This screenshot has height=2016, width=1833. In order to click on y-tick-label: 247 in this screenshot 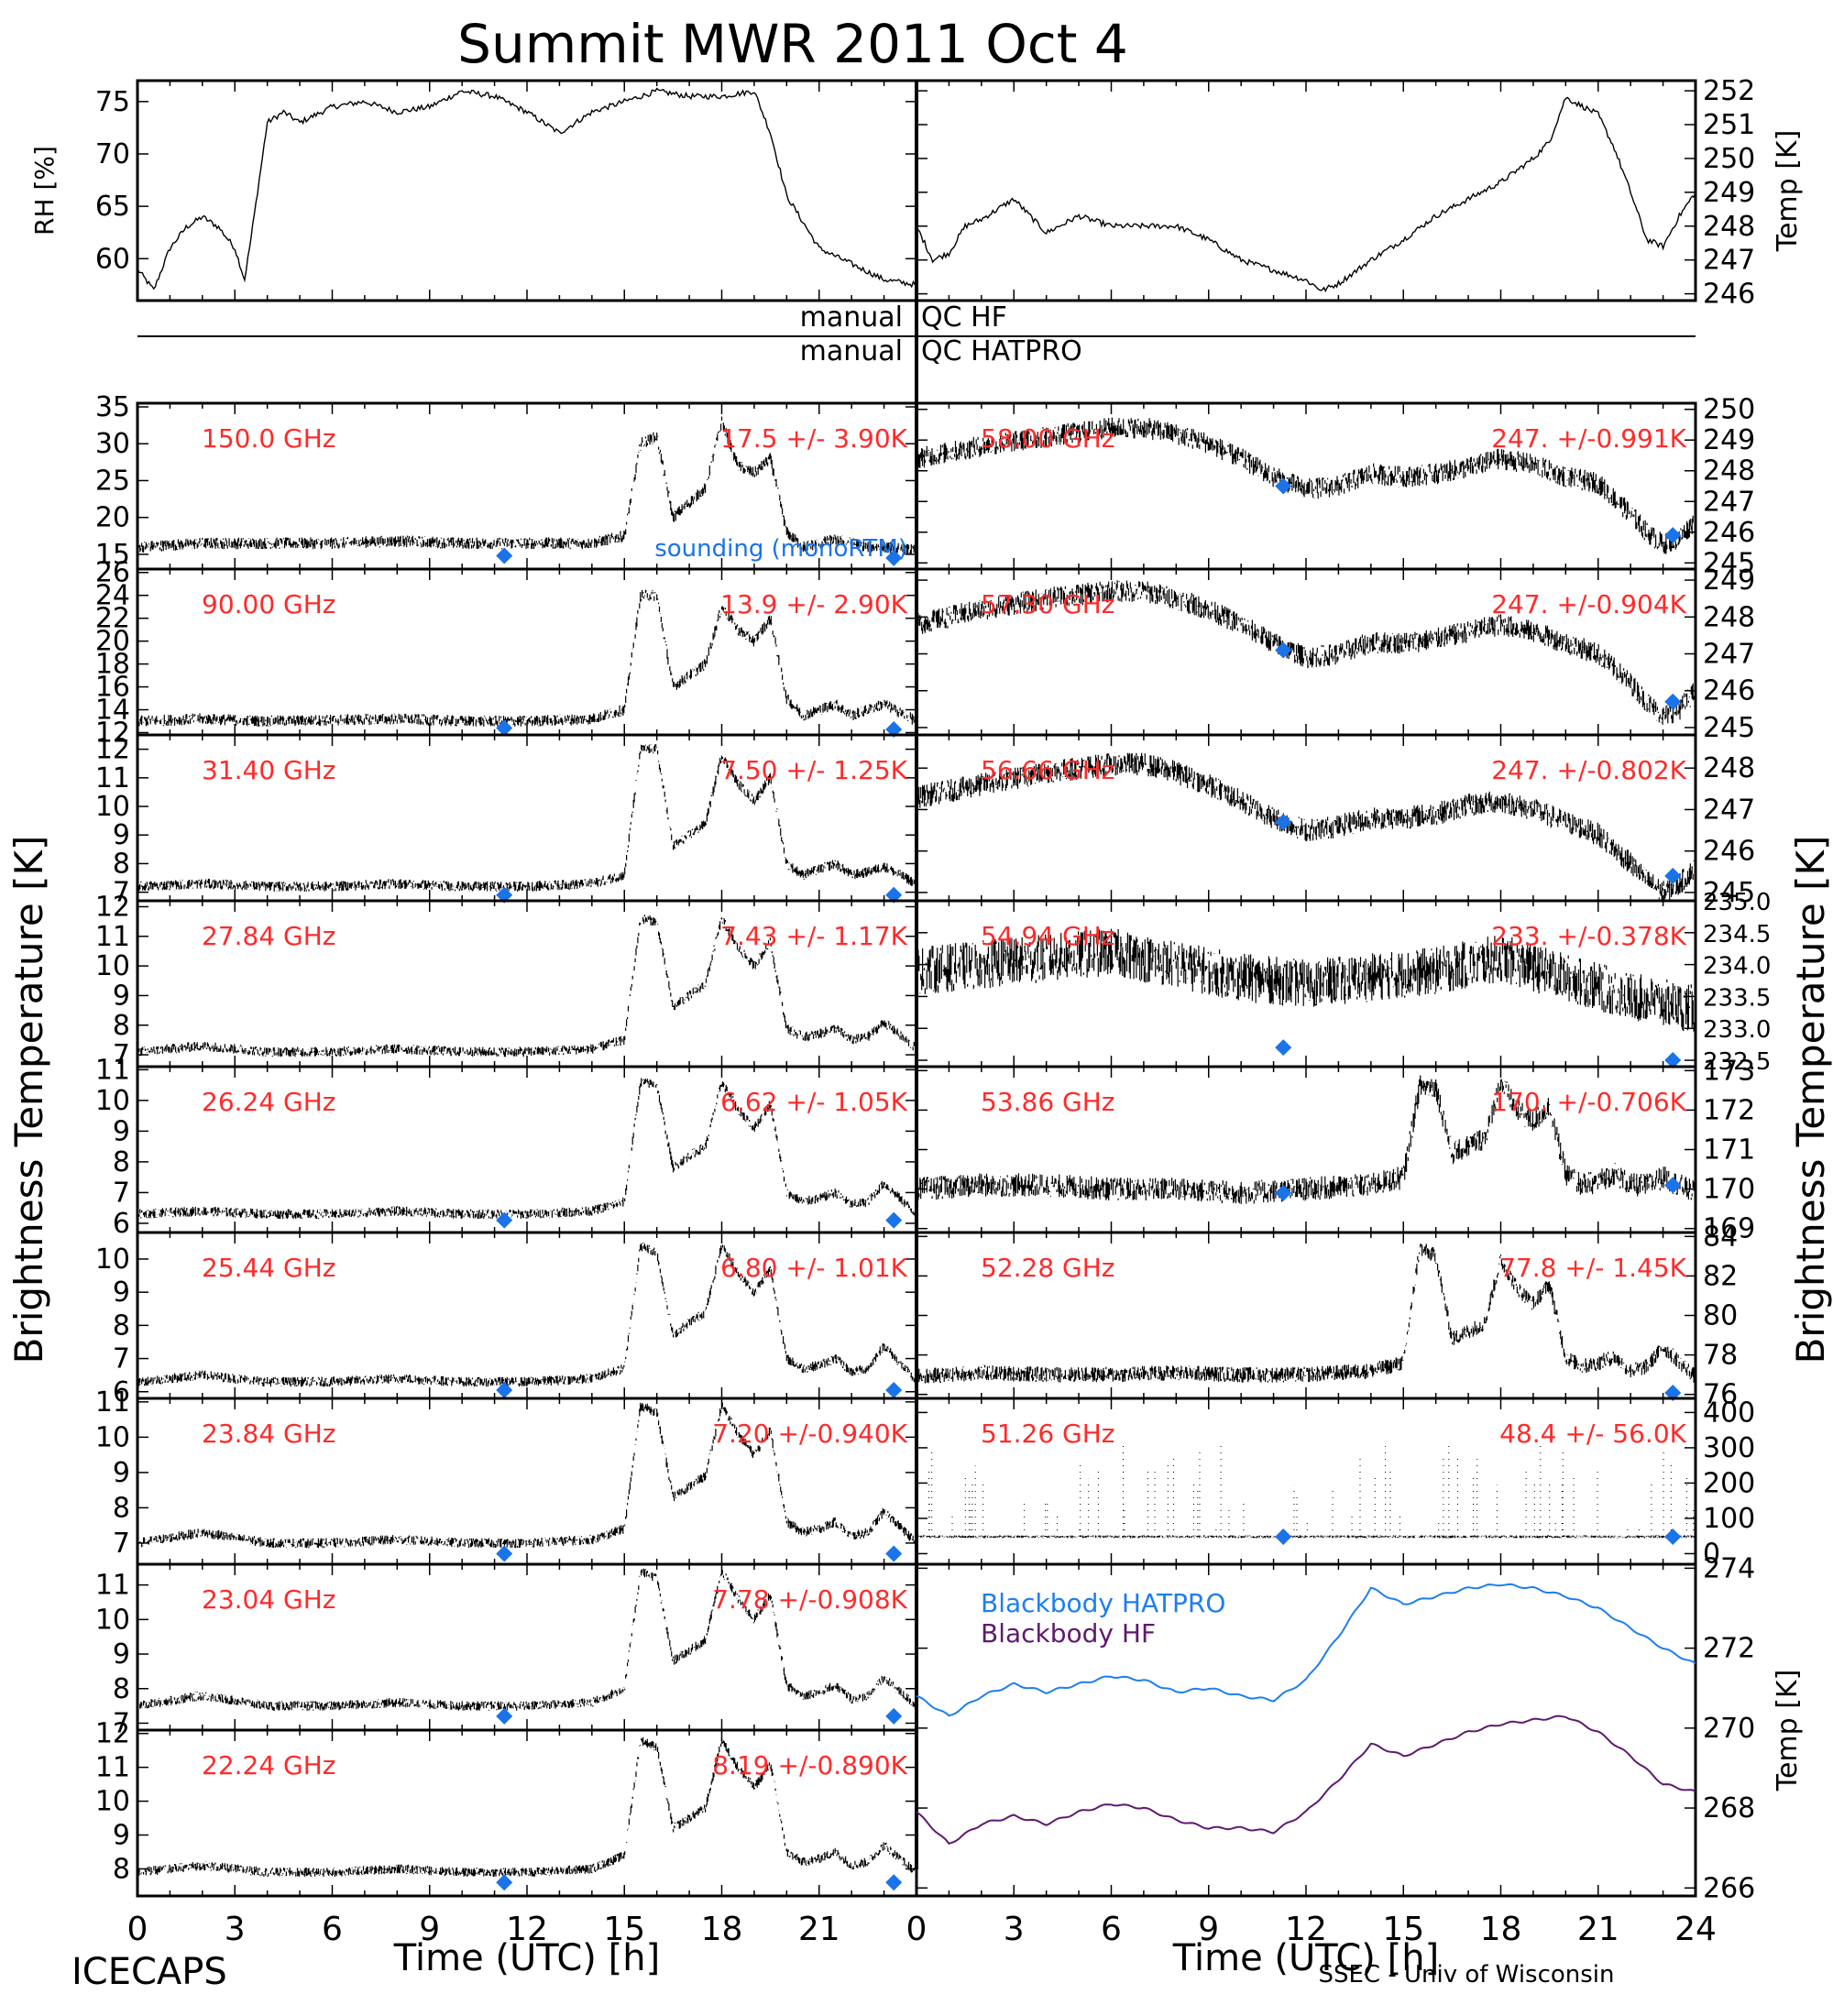, I will do `click(1729, 655)`.